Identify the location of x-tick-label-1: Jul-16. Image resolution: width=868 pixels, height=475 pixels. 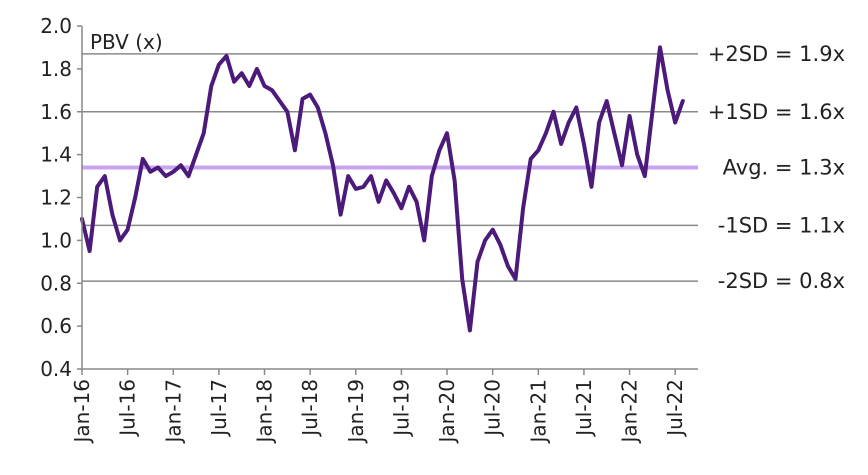
(128, 408).